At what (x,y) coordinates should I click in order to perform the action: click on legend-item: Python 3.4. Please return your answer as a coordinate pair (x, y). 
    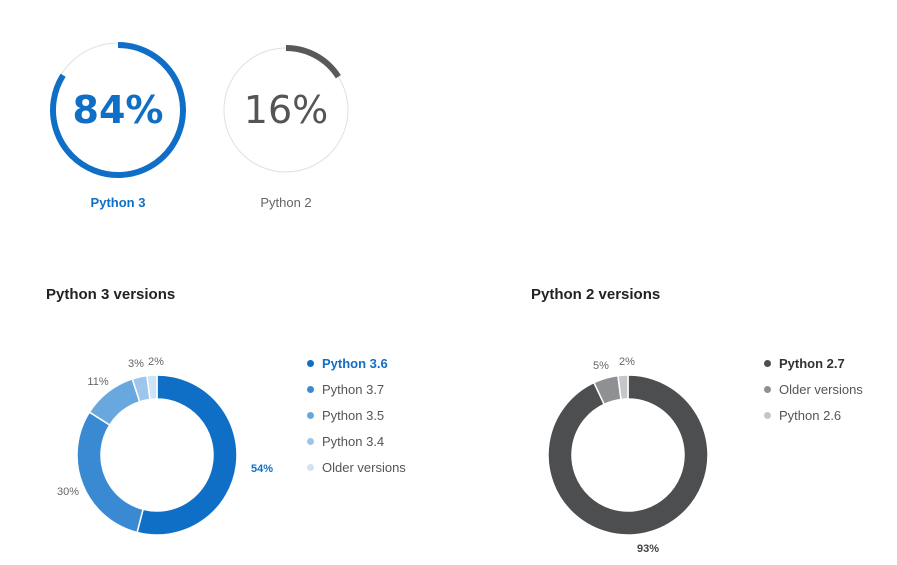
    Looking at the image, I should click on (356, 441).